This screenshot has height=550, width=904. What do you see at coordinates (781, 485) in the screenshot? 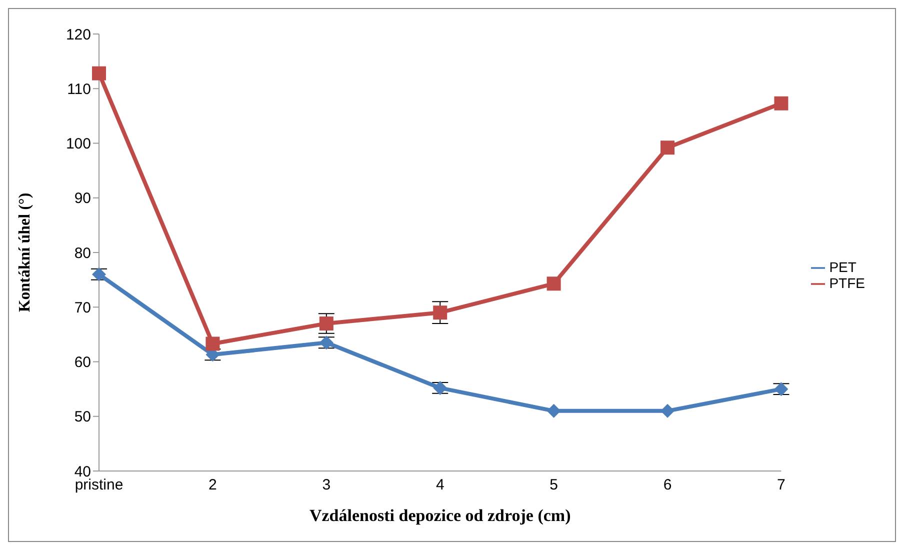
I see `x-tick-label: 7` at bounding box center [781, 485].